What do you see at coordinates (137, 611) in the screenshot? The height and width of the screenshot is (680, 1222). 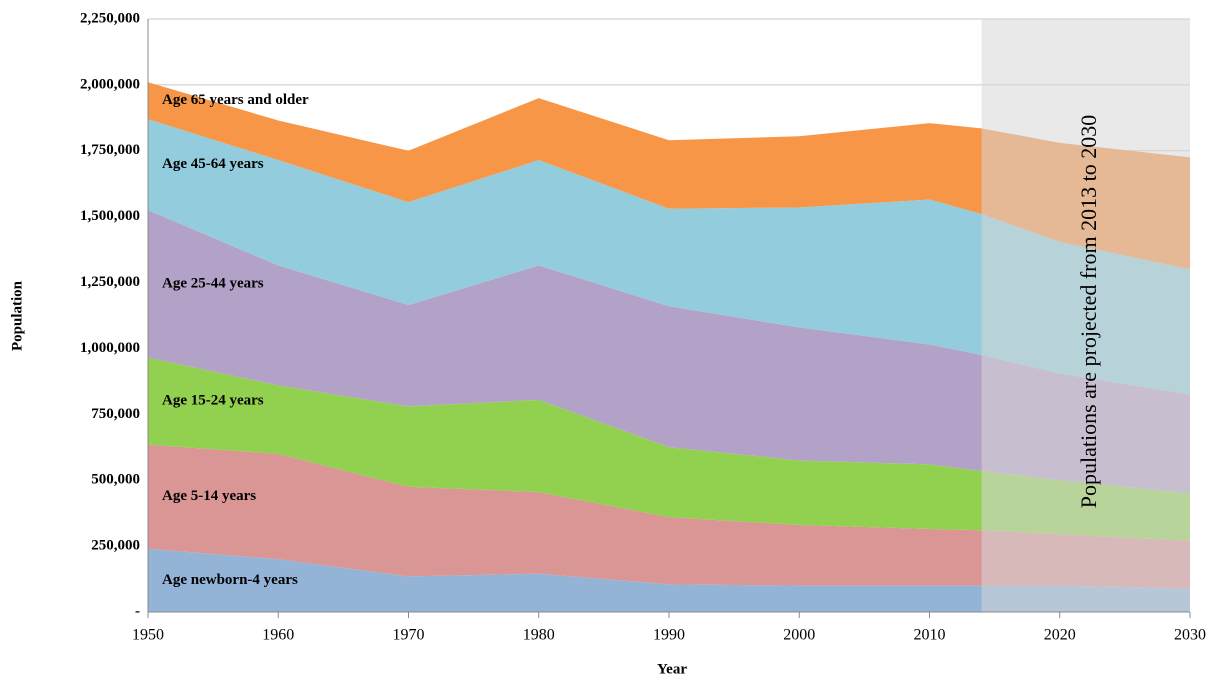 I see `y-tick-label: -` at bounding box center [137, 611].